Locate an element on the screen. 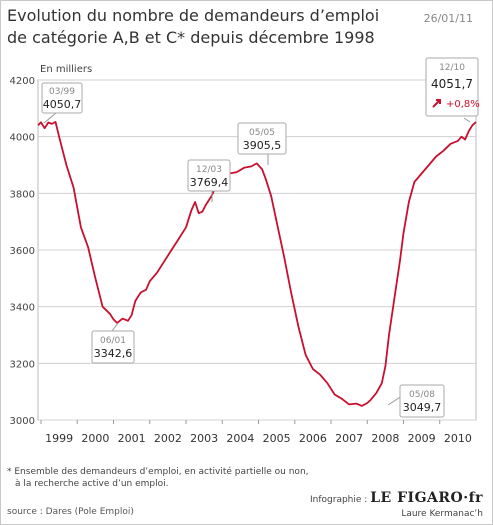 The height and width of the screenshot is (525, 493). y-tick-label: 3000 is located at coordinates (22, 421).